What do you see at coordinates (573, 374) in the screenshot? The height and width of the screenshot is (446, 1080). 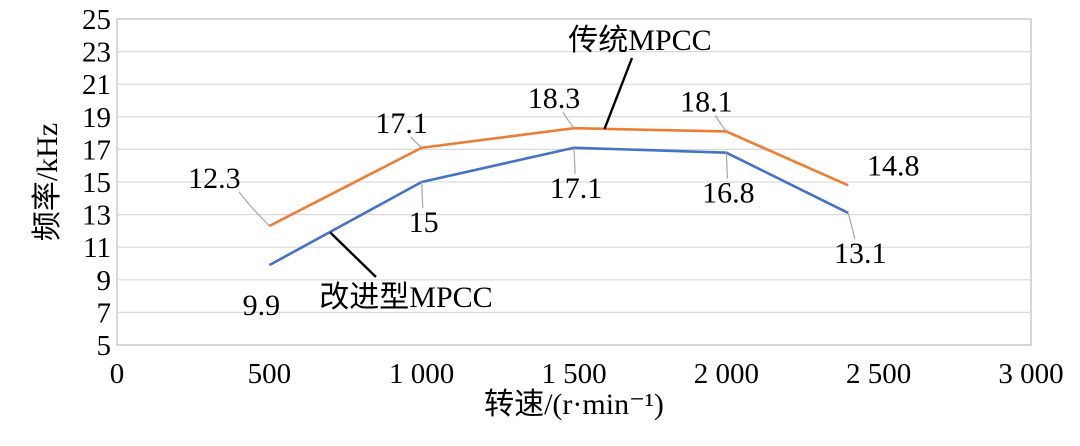 I see `x-tick-label: 1 500` at bounding box center [573, 374].